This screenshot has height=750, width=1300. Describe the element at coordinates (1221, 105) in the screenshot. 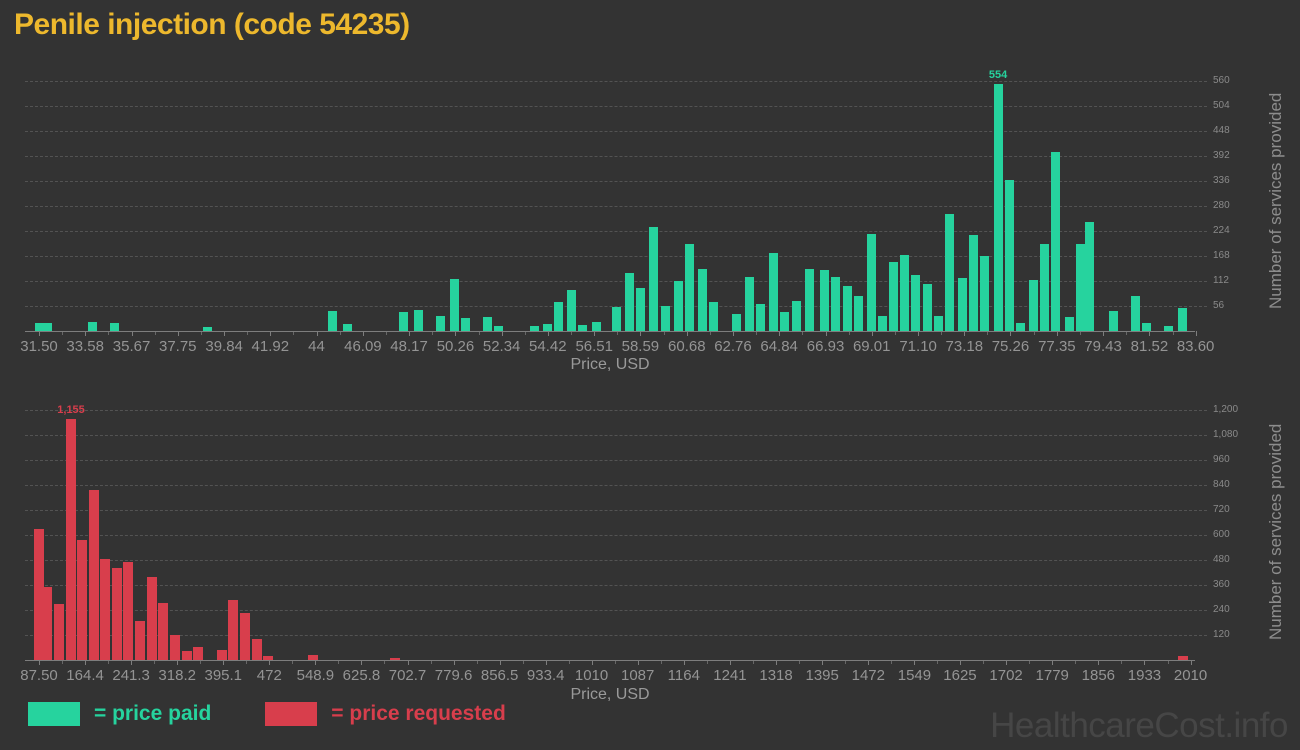

I see `y-tick-label: 504` at that location.